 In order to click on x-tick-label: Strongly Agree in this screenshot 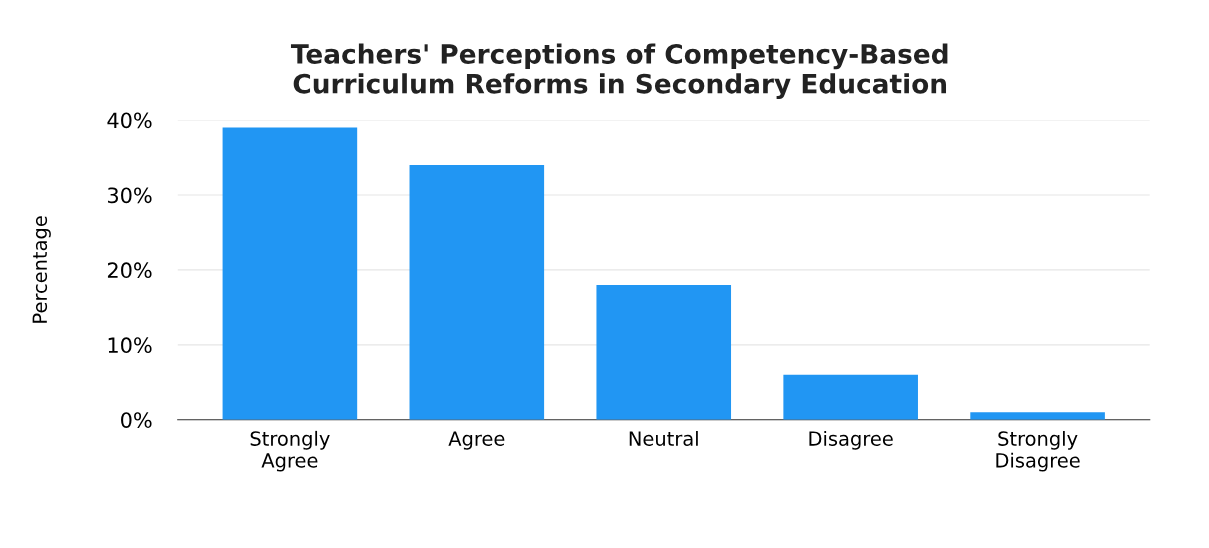, I will do `click(290, 451)`.